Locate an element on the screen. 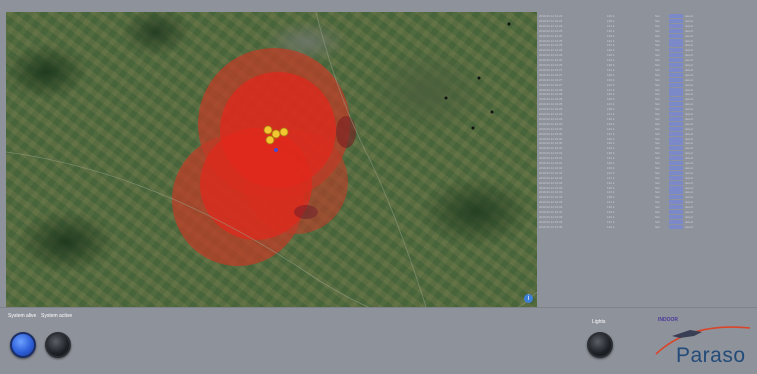 Image resolution: width=757 pixels, height=374 pixels. table-row: 2019.03.12 10:34 137 k Sim detect is located at coordinates (647, 221).